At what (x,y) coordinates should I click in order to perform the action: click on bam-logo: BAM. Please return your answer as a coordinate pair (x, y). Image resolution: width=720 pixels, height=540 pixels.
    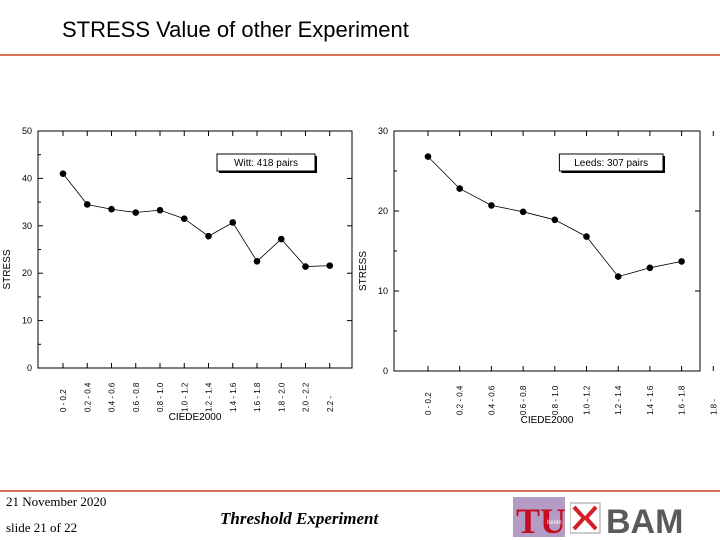
    Looking at the image, I should click on (626, 519).